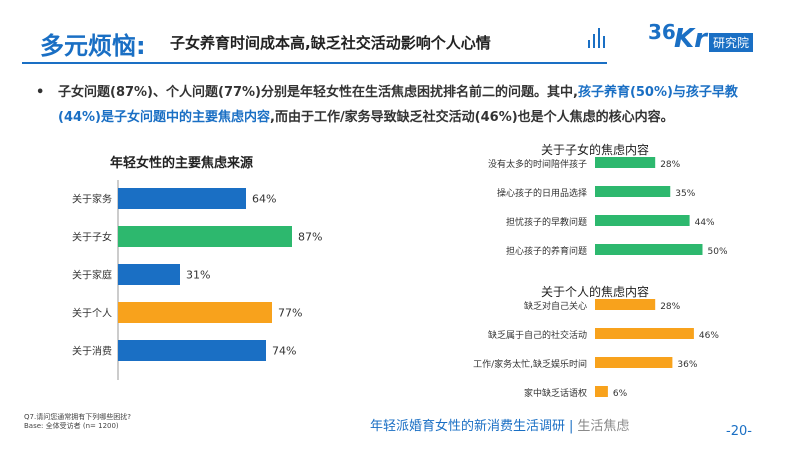 The image size is (800, 450). I want to click on personal-value-label: 36%, so click(687, 365).